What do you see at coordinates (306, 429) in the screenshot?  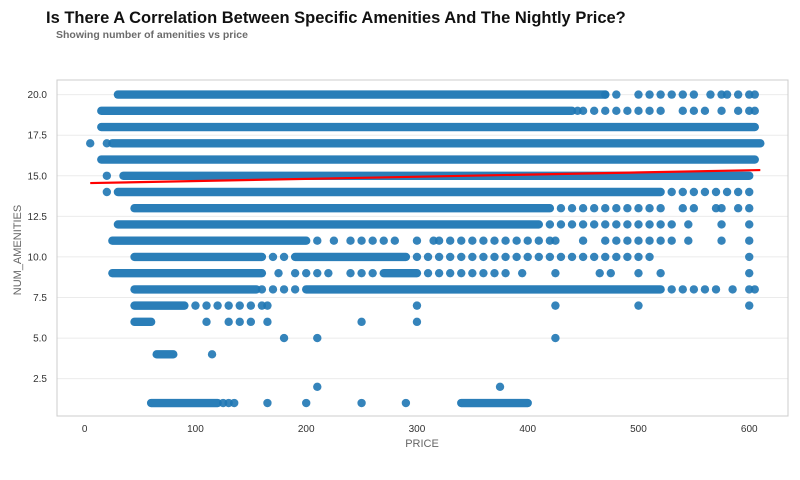 I see `x-tick-label: 200` at bounding box center [306, 429].